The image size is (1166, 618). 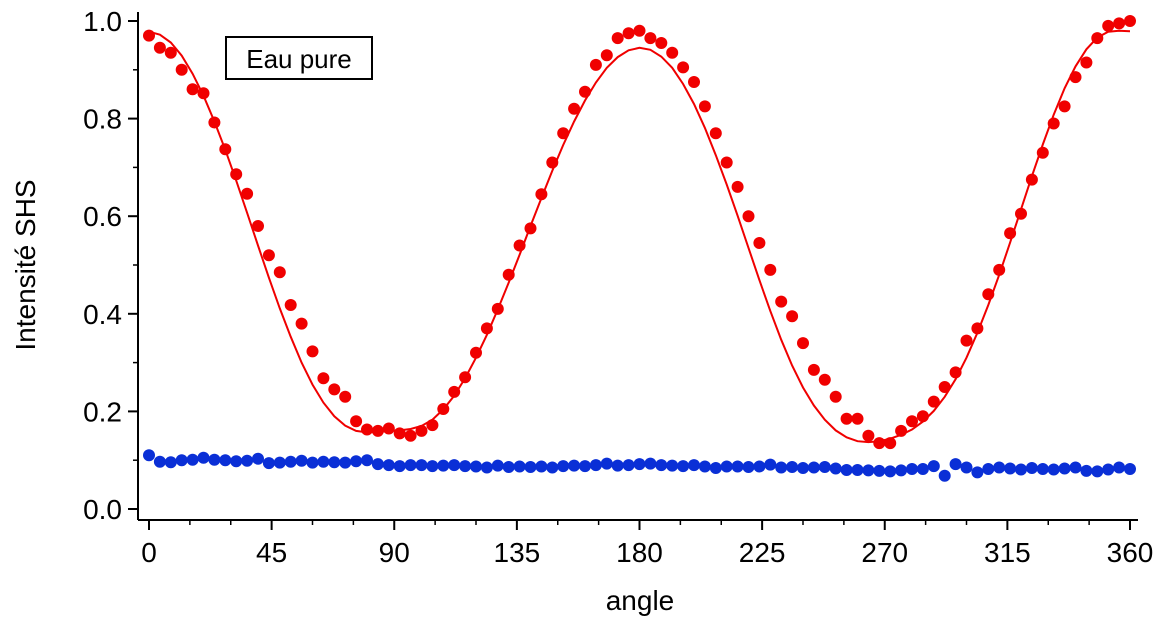 What do you see at coordinates (271, 552) in the screenshot?
I see `x-tick-label: 45` at bounding box center [271, 552].